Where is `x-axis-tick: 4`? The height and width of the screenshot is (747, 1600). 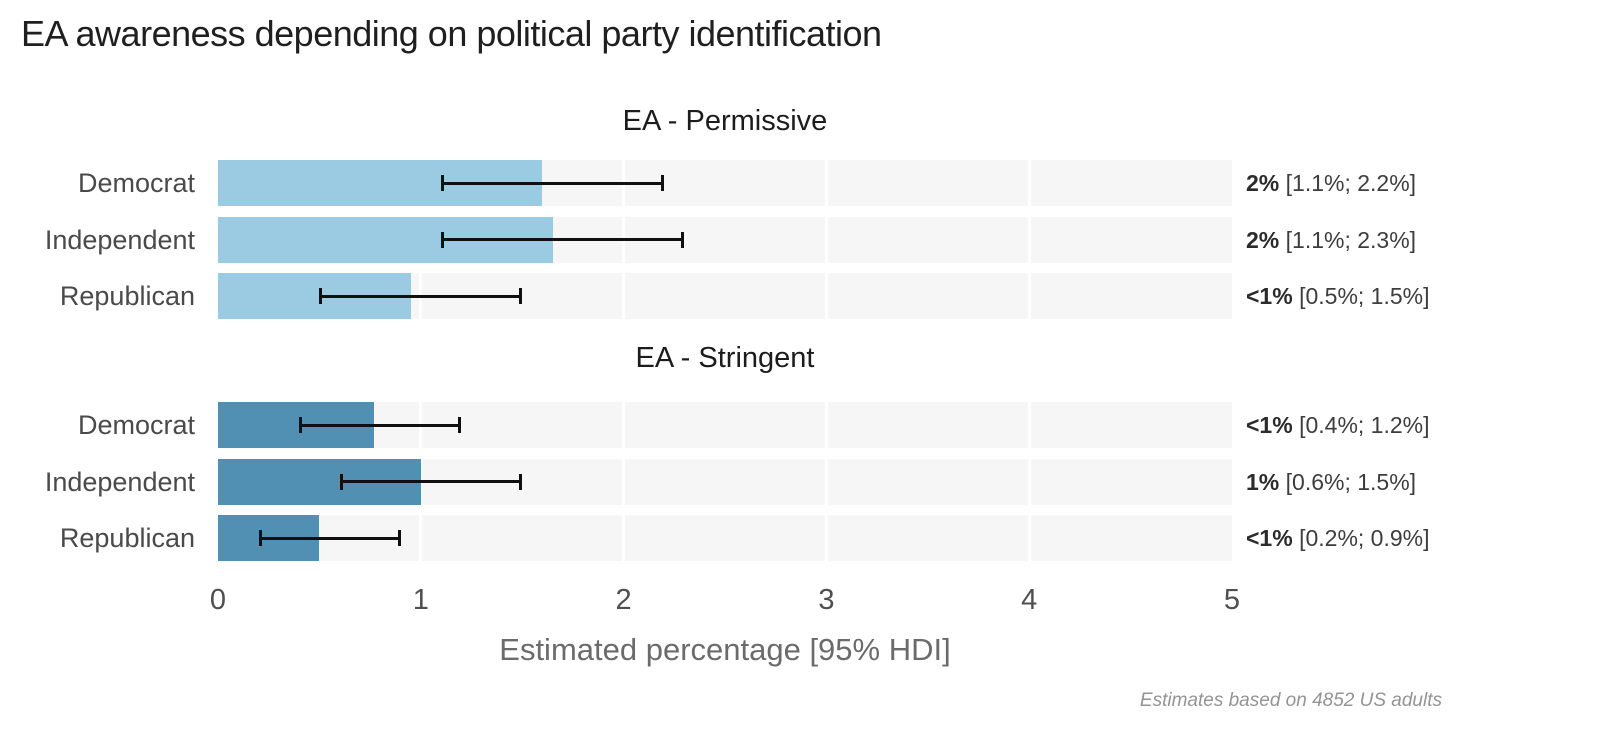 x-axis-tick: 4 is located at coordinates (1029, 600).